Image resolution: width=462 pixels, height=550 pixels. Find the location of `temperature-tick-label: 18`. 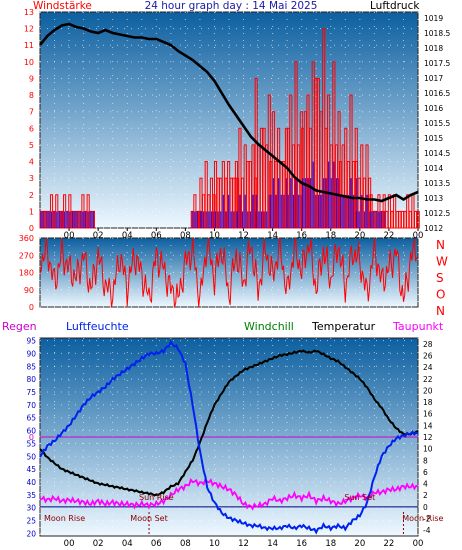

temperature-tick-label: 18 is located at coordinates (428, 402).